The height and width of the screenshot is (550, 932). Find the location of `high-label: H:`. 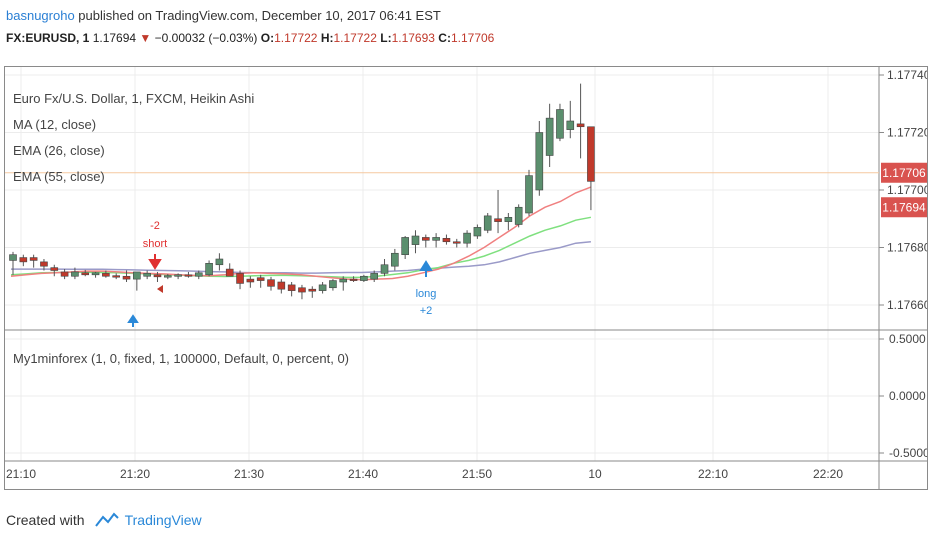

high-label: H: is located at coordinates (327, 38).